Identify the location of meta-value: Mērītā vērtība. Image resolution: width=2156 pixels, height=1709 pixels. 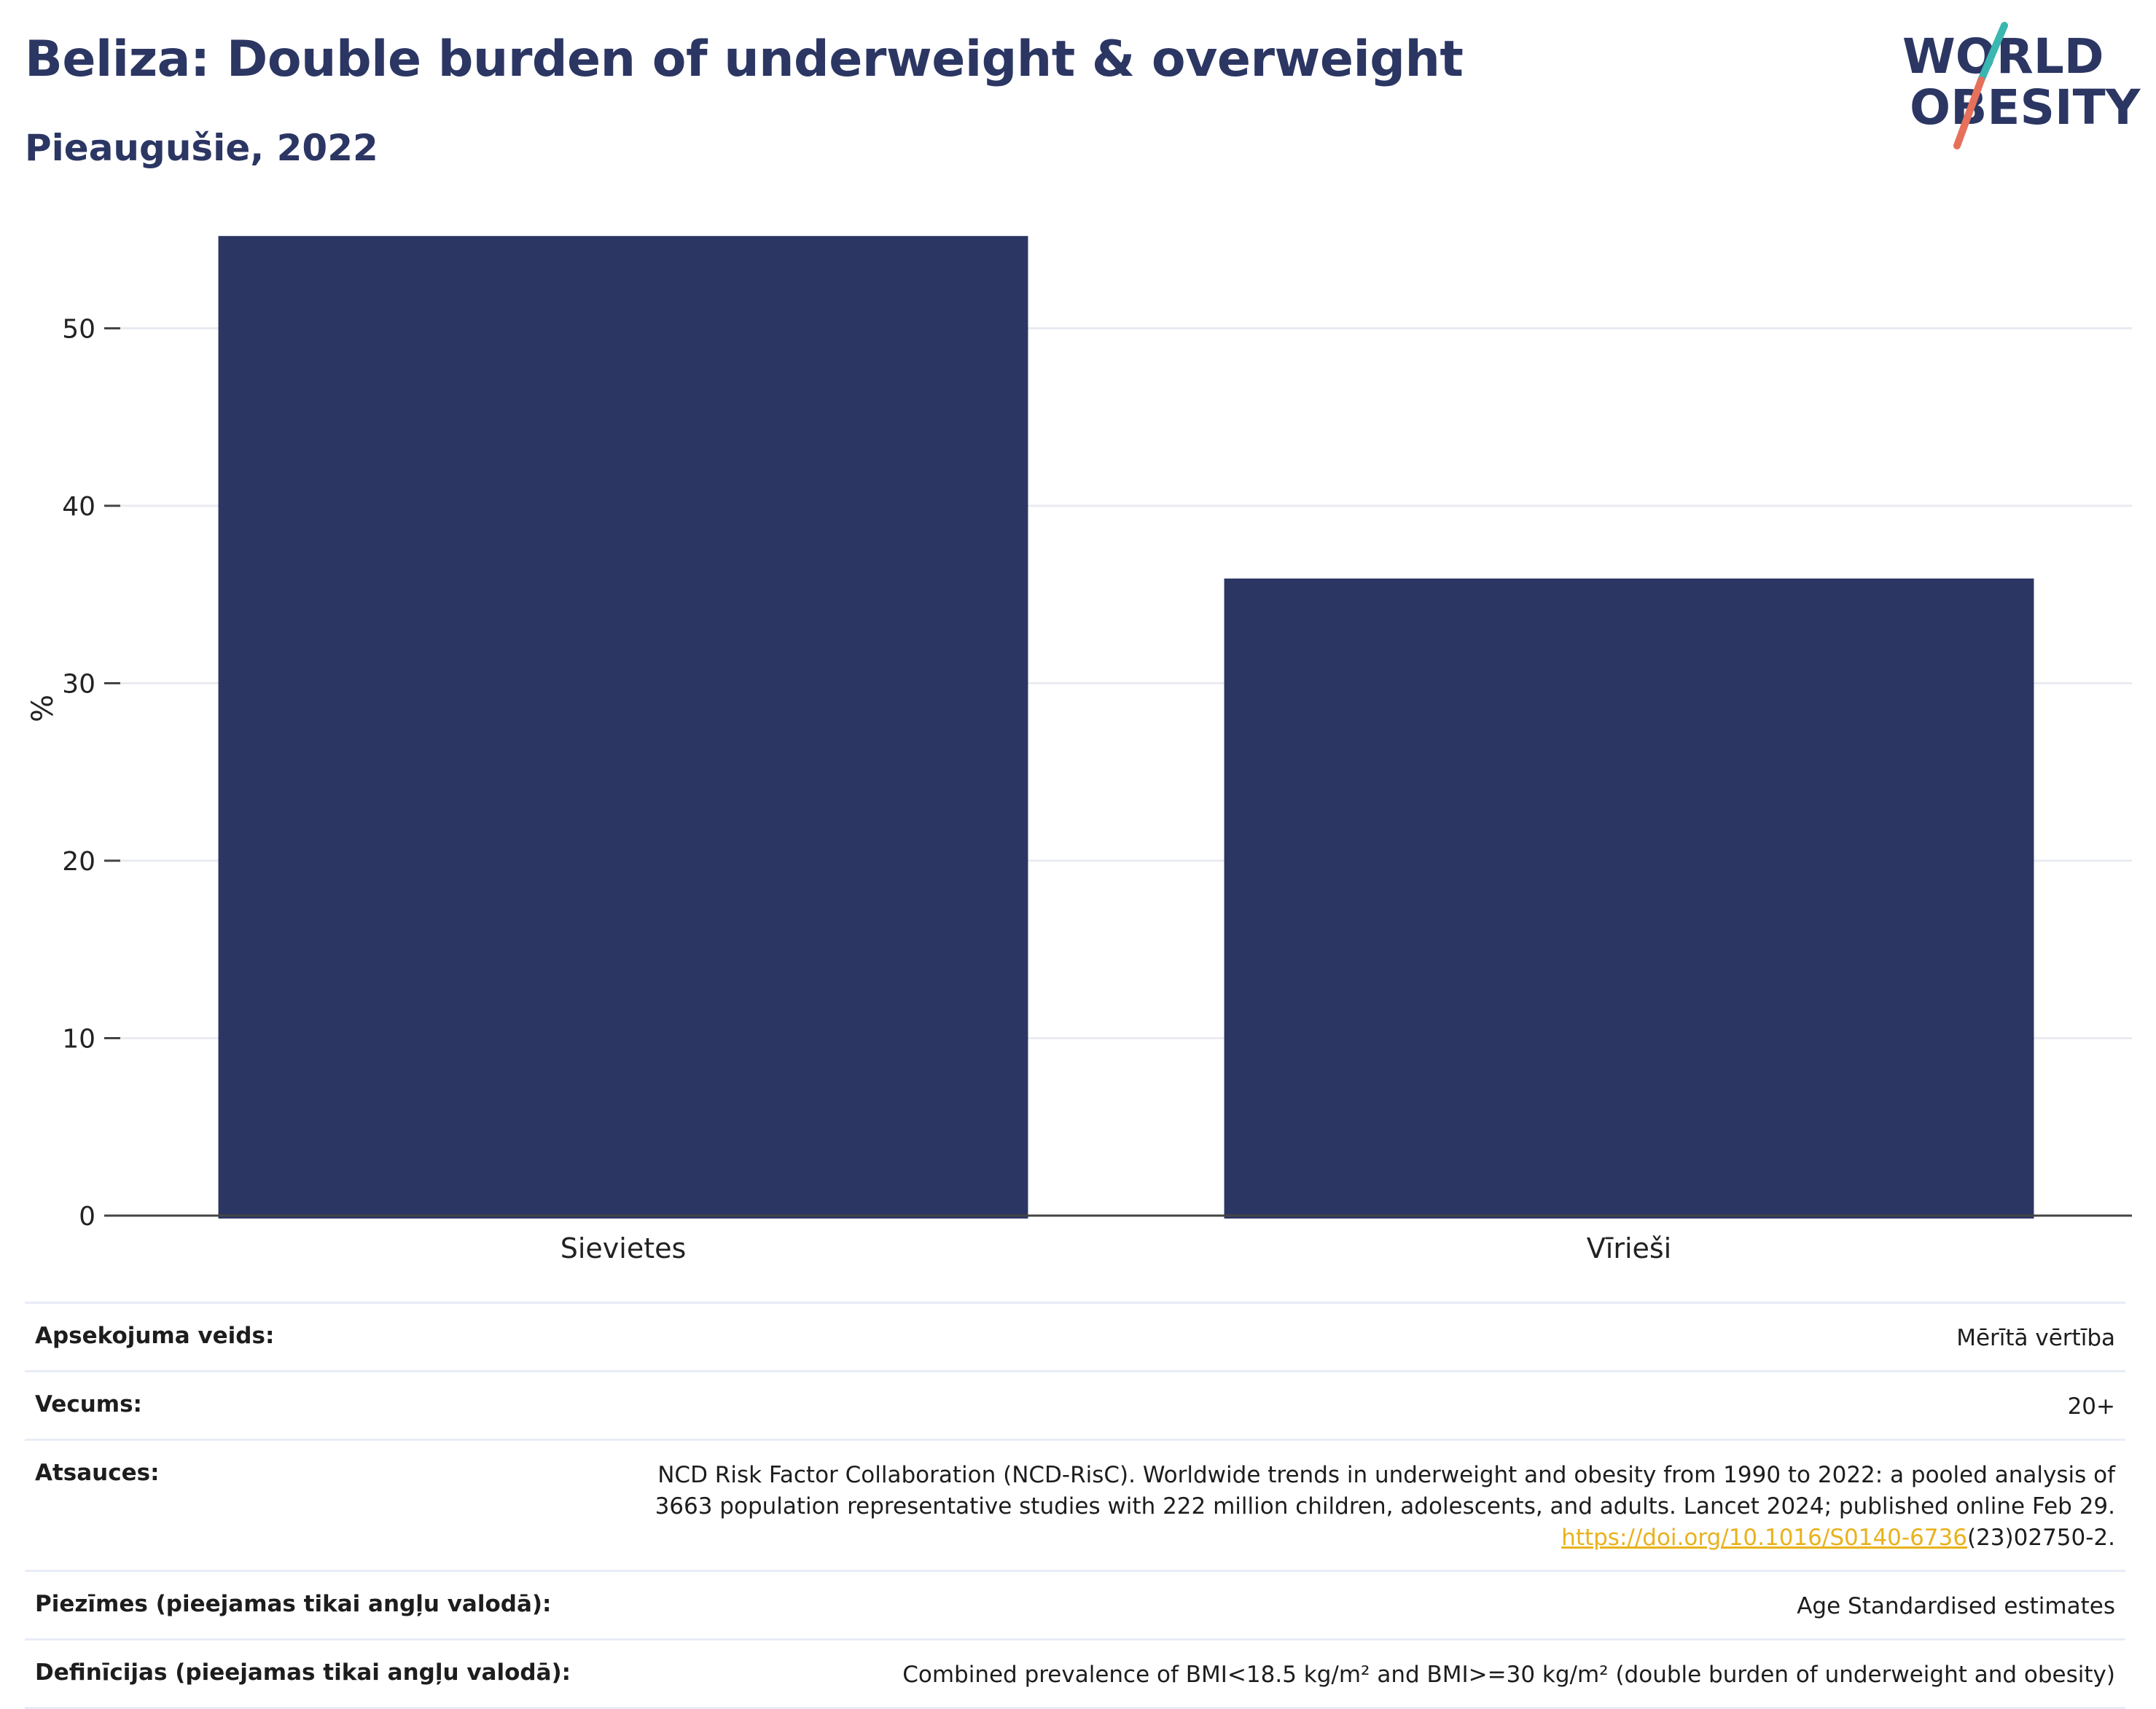
(2035, 1338).